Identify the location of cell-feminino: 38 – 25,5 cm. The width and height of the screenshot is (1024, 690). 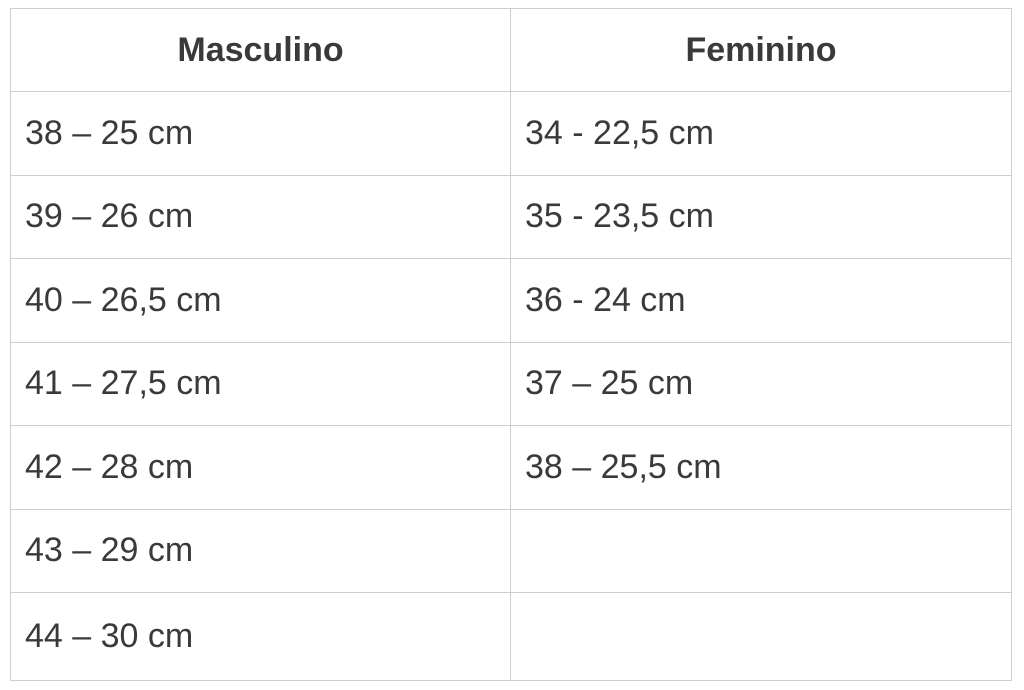
(761, 467).